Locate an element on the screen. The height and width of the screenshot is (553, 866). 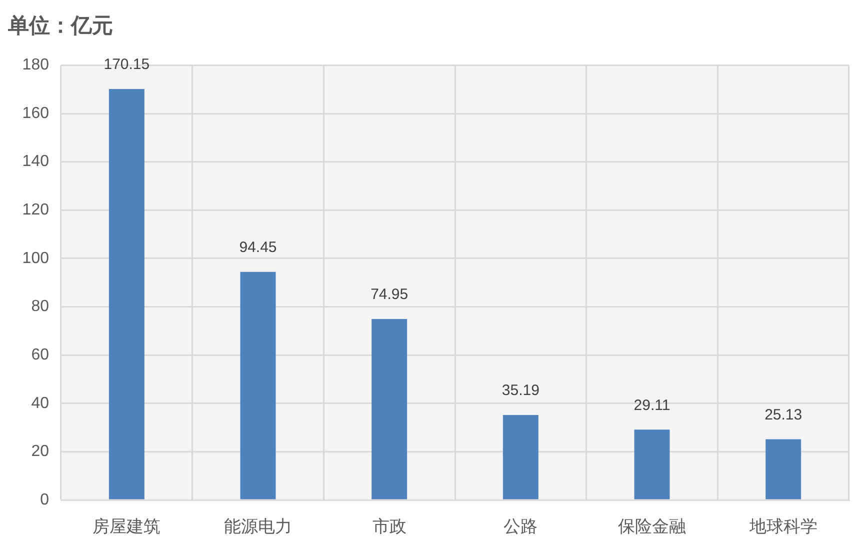
data-label: 25.13 is located at coordinates (783, 415).